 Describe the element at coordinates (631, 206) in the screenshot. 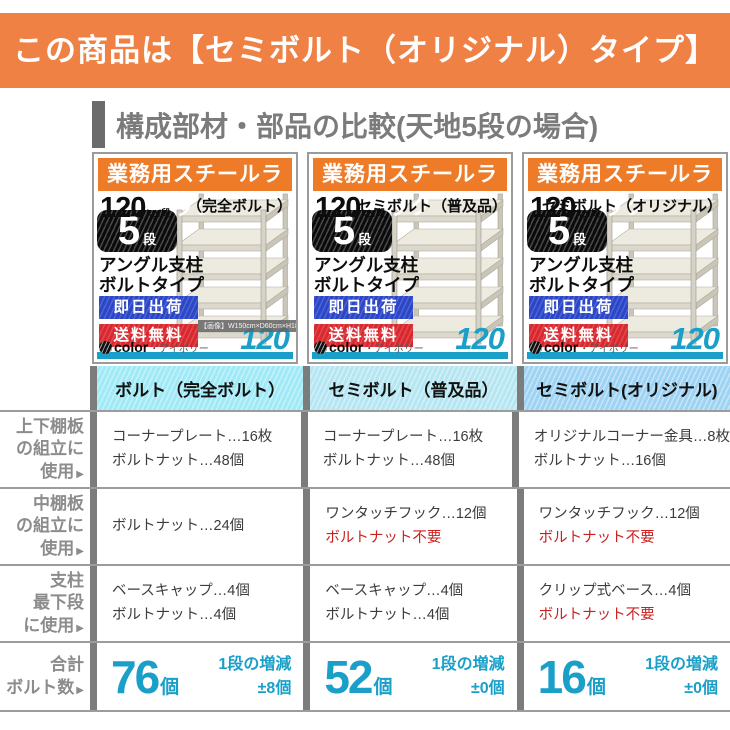

I see `bolt-type-label: セミボルト（オリジナル）` at that location.